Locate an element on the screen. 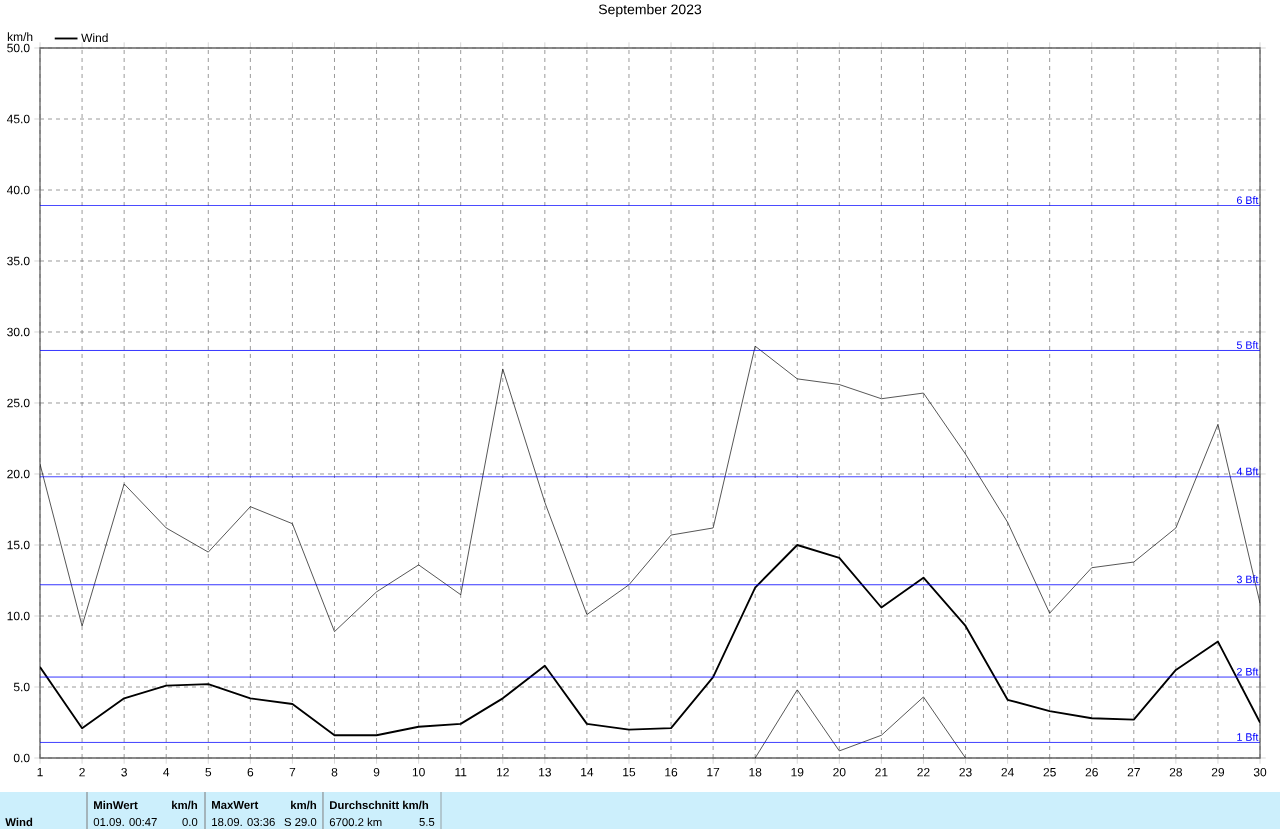 The width and height of the screenshot is (1280, 829). text: MaxWert is located at coordinates (235, 805).